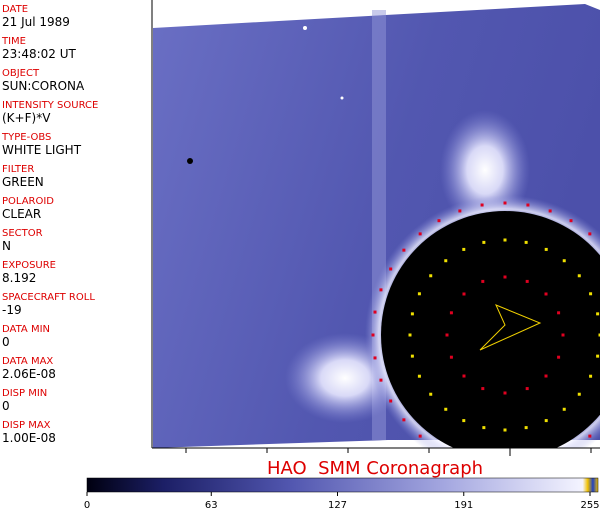 This screenshot has height=512, width=600. What do you see at coordinates (42, 150) in the screenshot?
I see `field-value: WHITE LIGHT` at bounding box center [42, 150].